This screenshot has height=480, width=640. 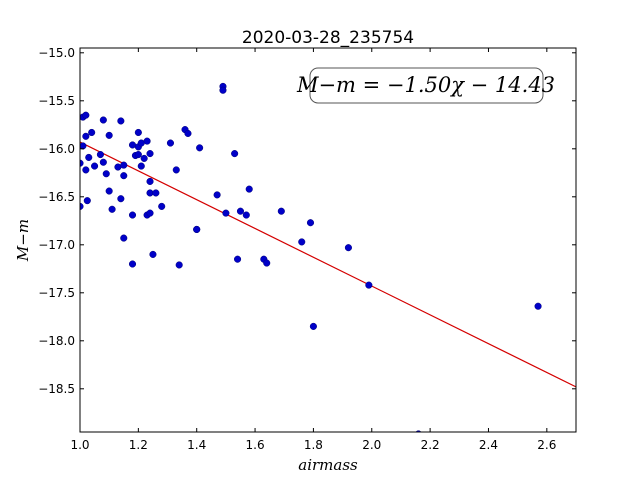 What do you see at coordinates (546, 445) in the screenshot?
I see `x-tick-label: 2.6` at bounding box center [546, 445].